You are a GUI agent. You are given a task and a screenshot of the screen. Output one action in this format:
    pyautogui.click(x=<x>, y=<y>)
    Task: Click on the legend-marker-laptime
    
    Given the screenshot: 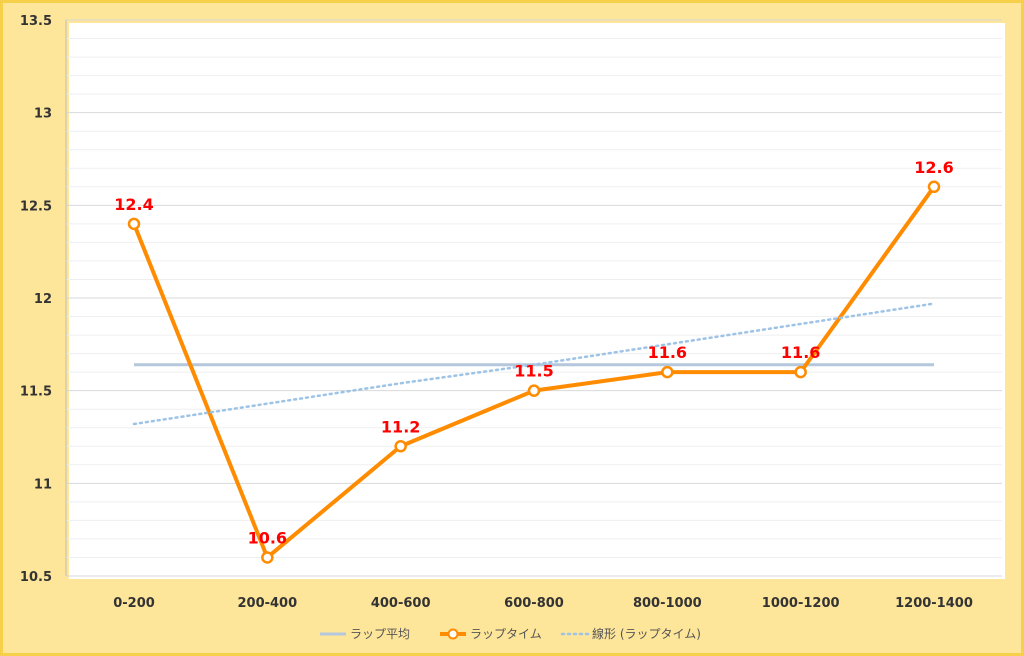 What is the action you would take?
    pyautogui.click(x=453, y=634)
    